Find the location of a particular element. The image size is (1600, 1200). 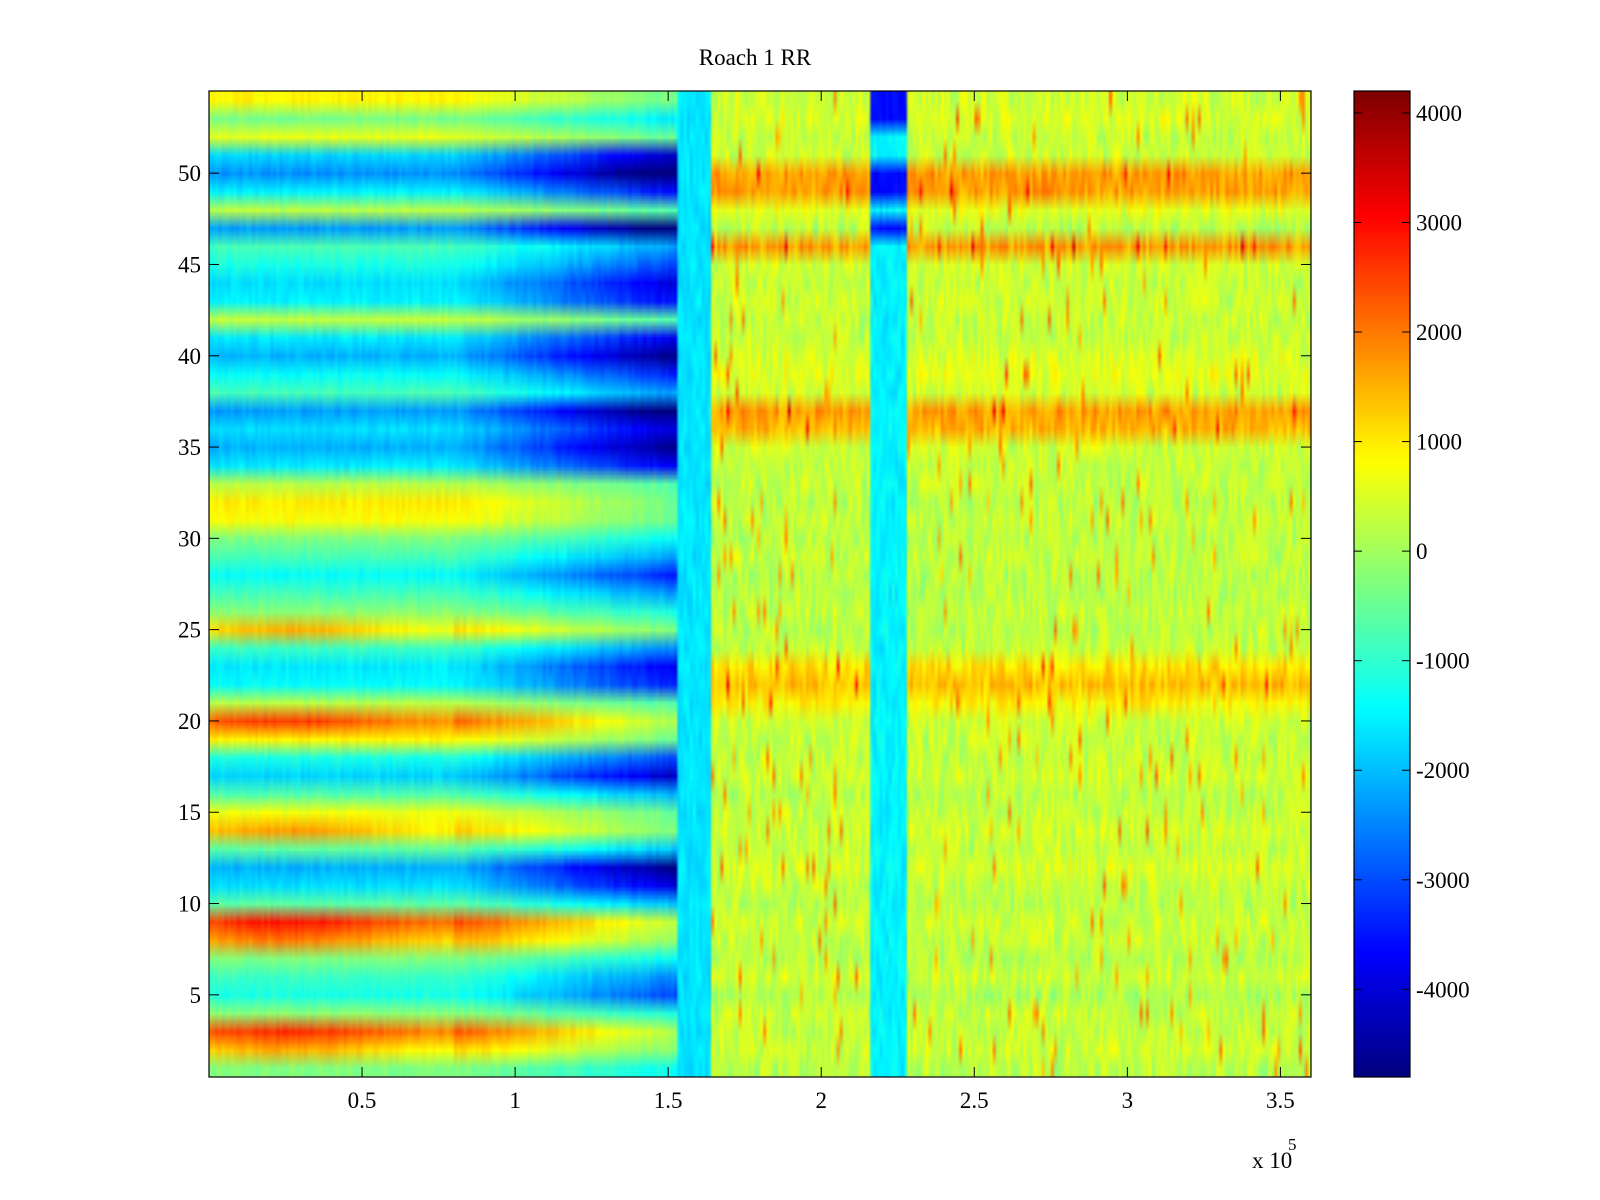

colorbar-tick-label: 3000 is located at coordinates (1439, 222).